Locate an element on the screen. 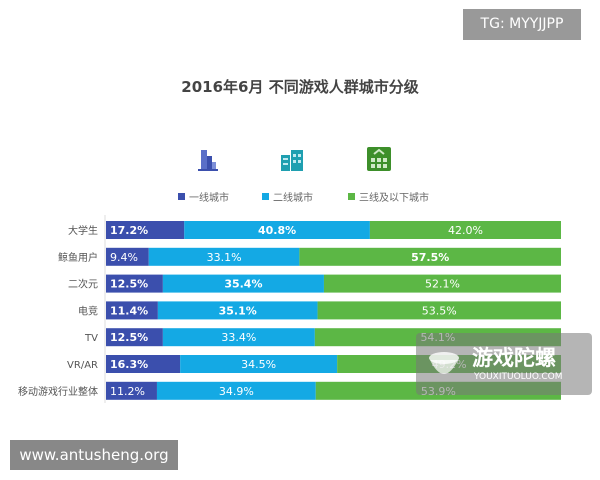 Image resolution: width=600 pixels, height=480 pixels. legend-label: 三线及以下城市 is located at coordinates (394, 198).